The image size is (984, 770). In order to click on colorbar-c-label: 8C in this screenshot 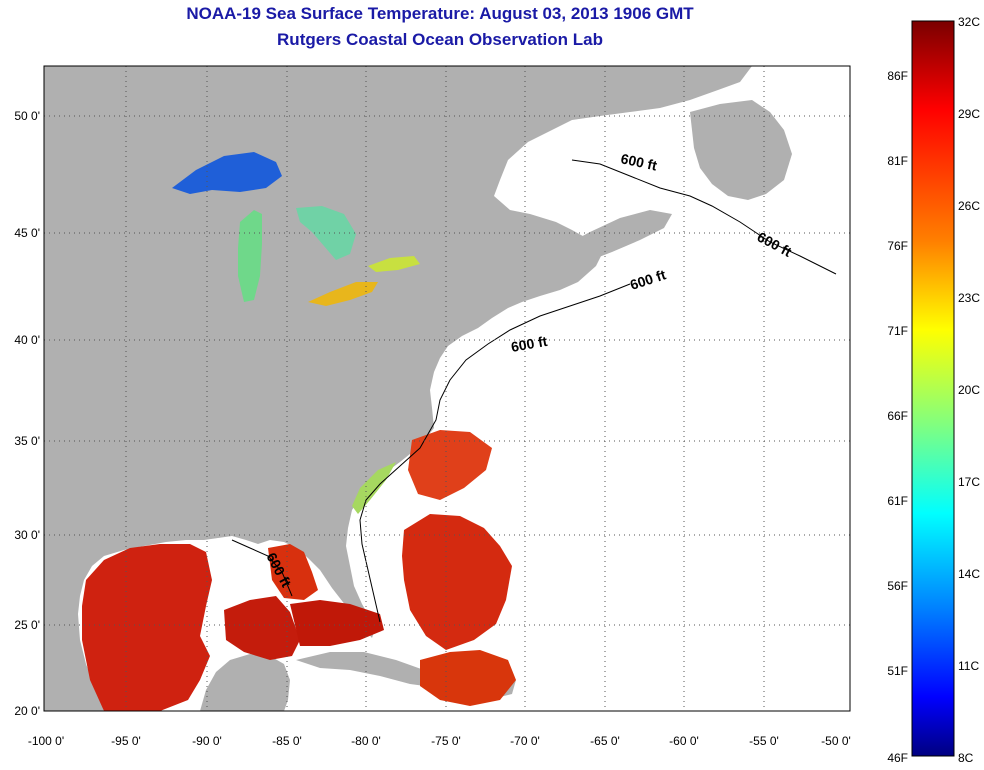, I will do `click(966, 758)`.